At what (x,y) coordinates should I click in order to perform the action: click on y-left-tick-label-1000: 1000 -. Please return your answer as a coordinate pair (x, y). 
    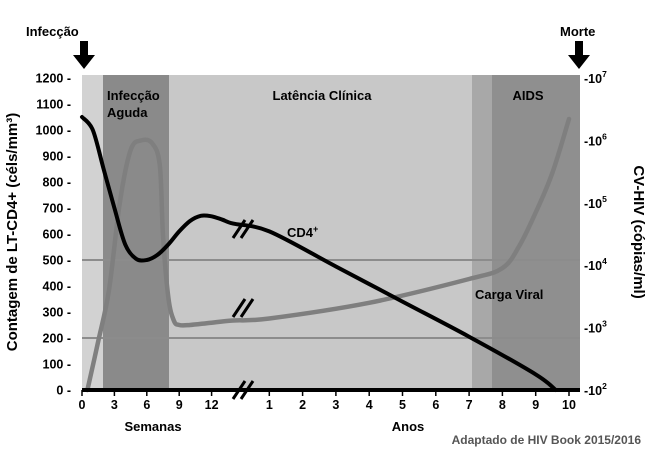
    Looking at the image, I should click on (53, 131).